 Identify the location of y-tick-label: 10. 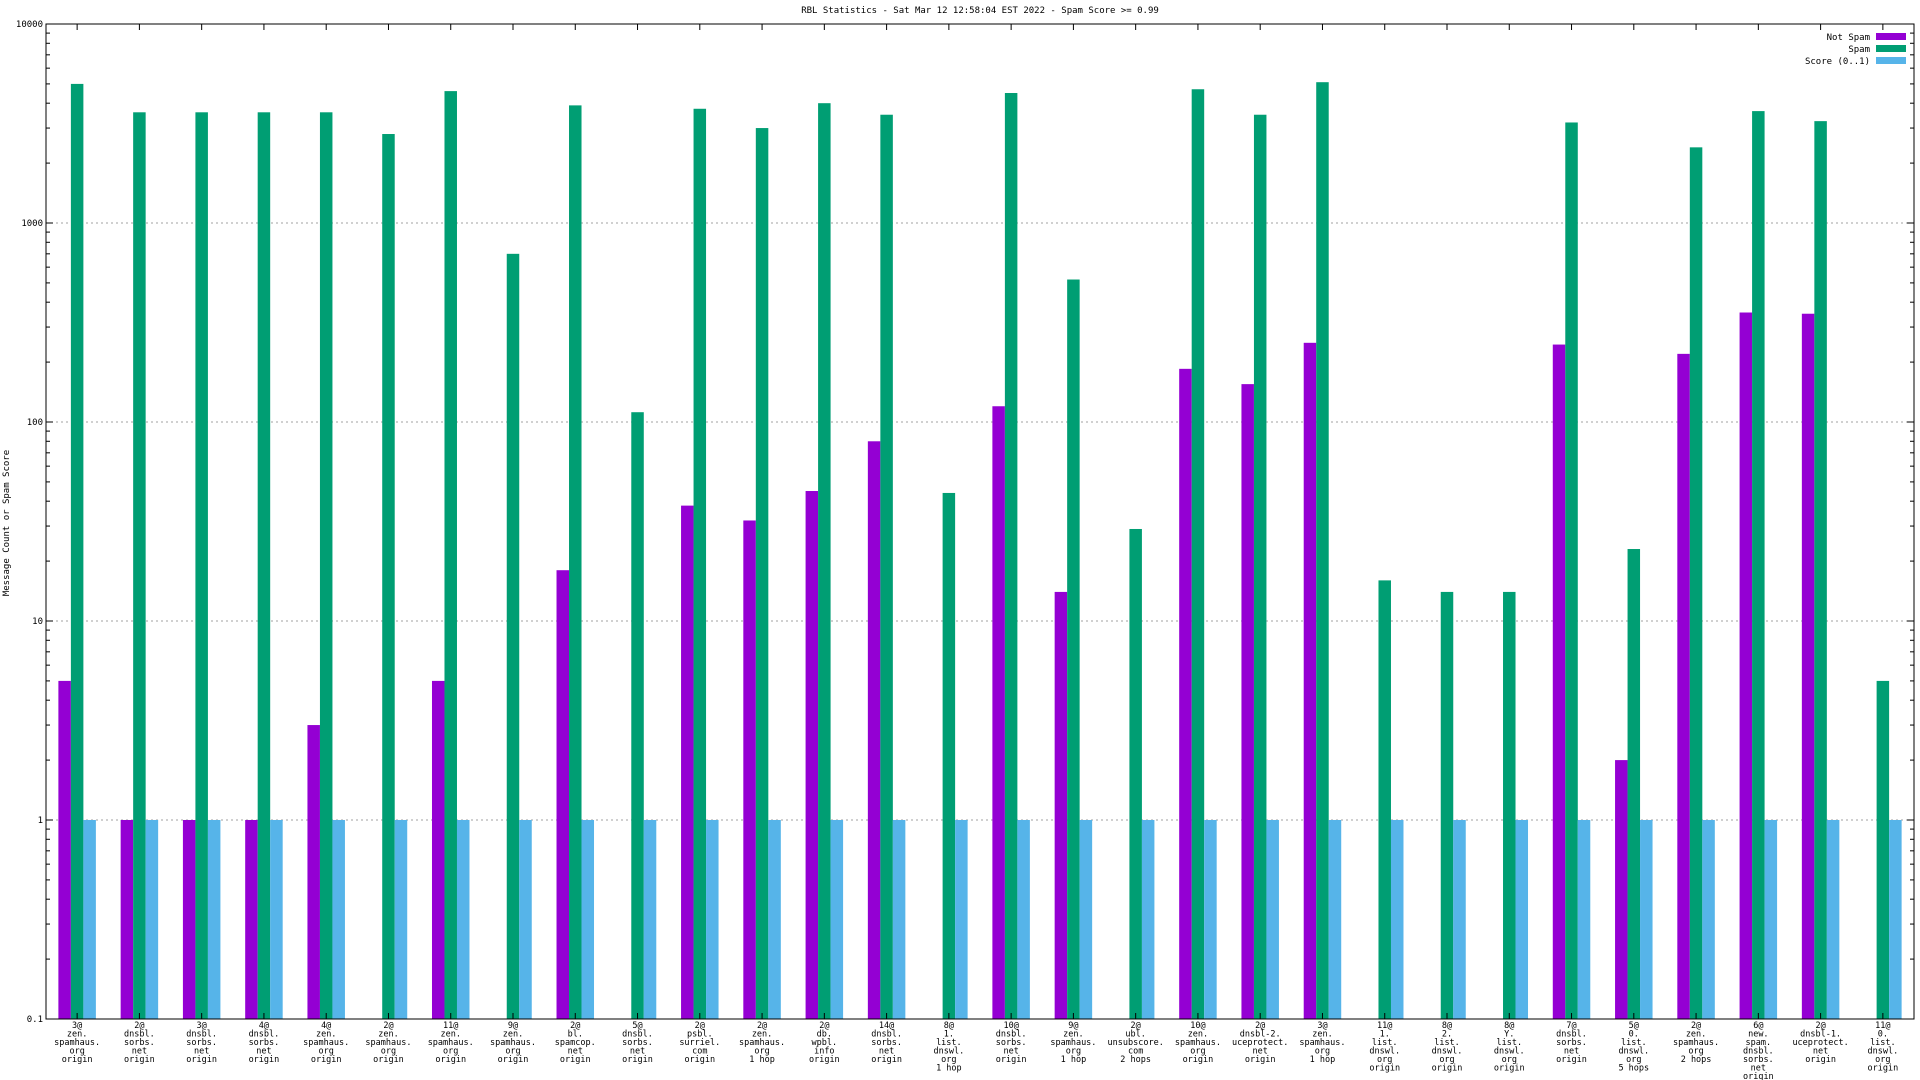
(37, 622).